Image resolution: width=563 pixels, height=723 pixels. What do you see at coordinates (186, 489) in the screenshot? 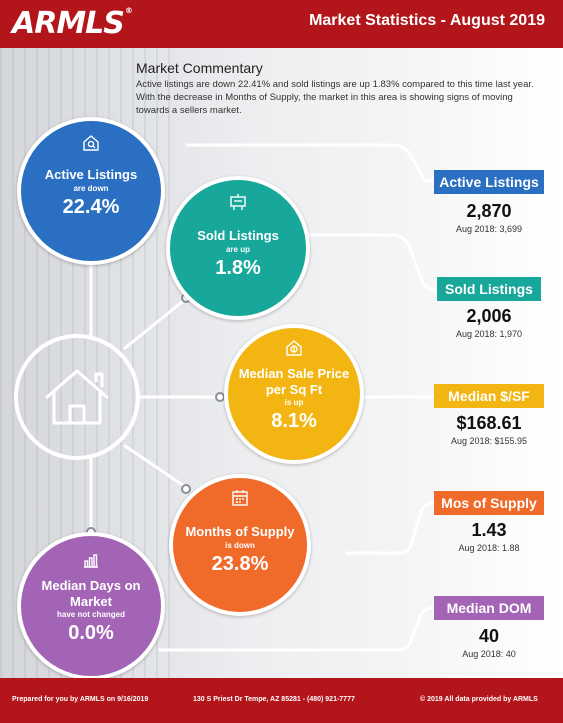
I see `connector-dot-supply` at bounding box center [186, 489].